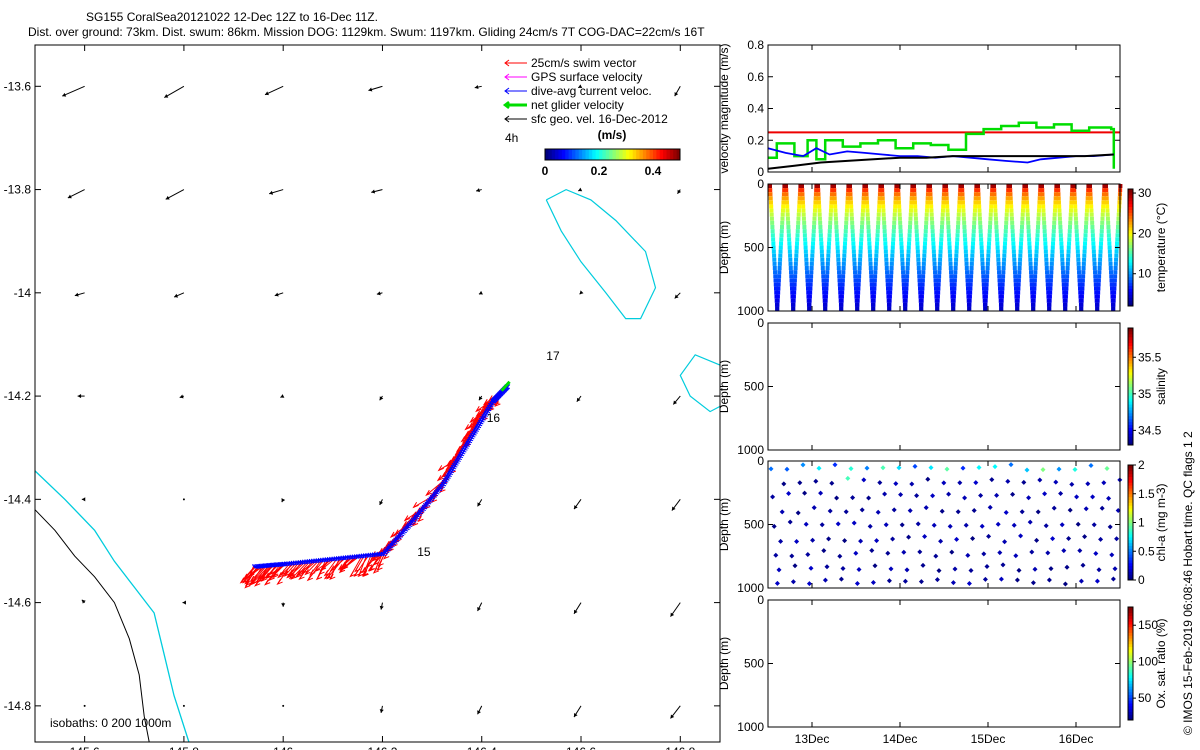 Image resolution: width=1200 pixels, height=750 pixels. Describe the element at coordinates (1146, 494) in the screenshot. I see `chlorophyll-cbar-tick-label: 1.5` at that location.